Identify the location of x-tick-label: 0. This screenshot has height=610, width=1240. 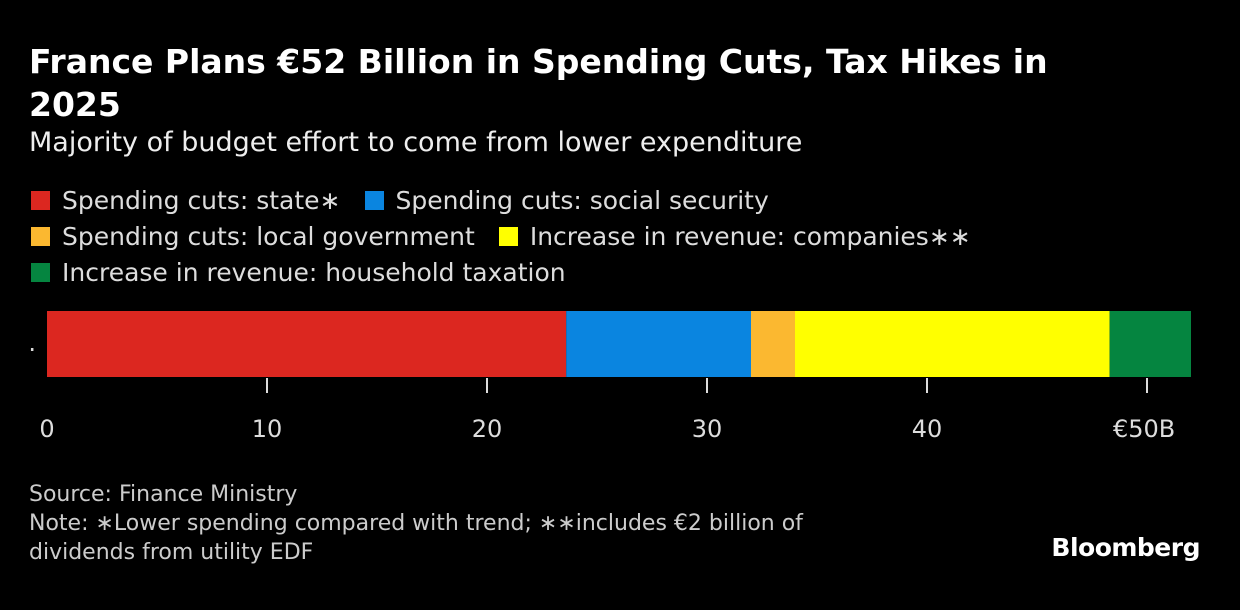
(46, 429).